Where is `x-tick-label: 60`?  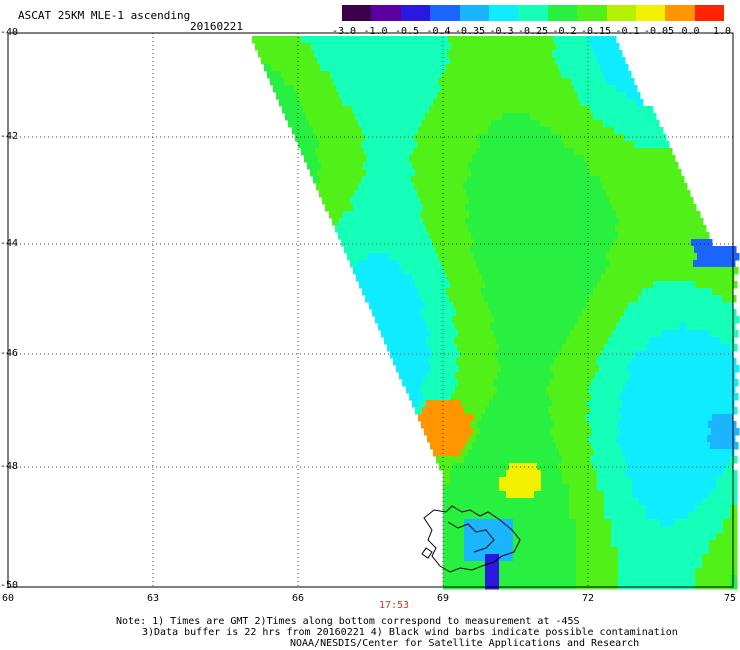 x-tick-label: 60 is located at coordinates (8, 598).